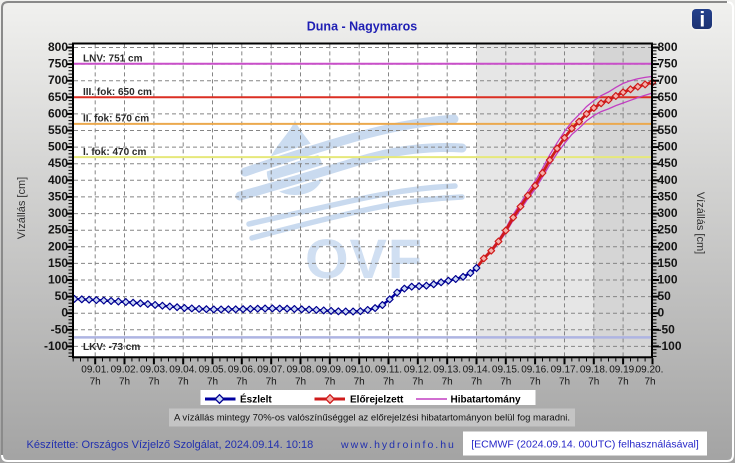 This screenshot has width=735, height=463. What do you see at coordinates (377, 400) in the screenshot?
I see `svg-text: Előrejelzett` at bounding box center [377, 400].